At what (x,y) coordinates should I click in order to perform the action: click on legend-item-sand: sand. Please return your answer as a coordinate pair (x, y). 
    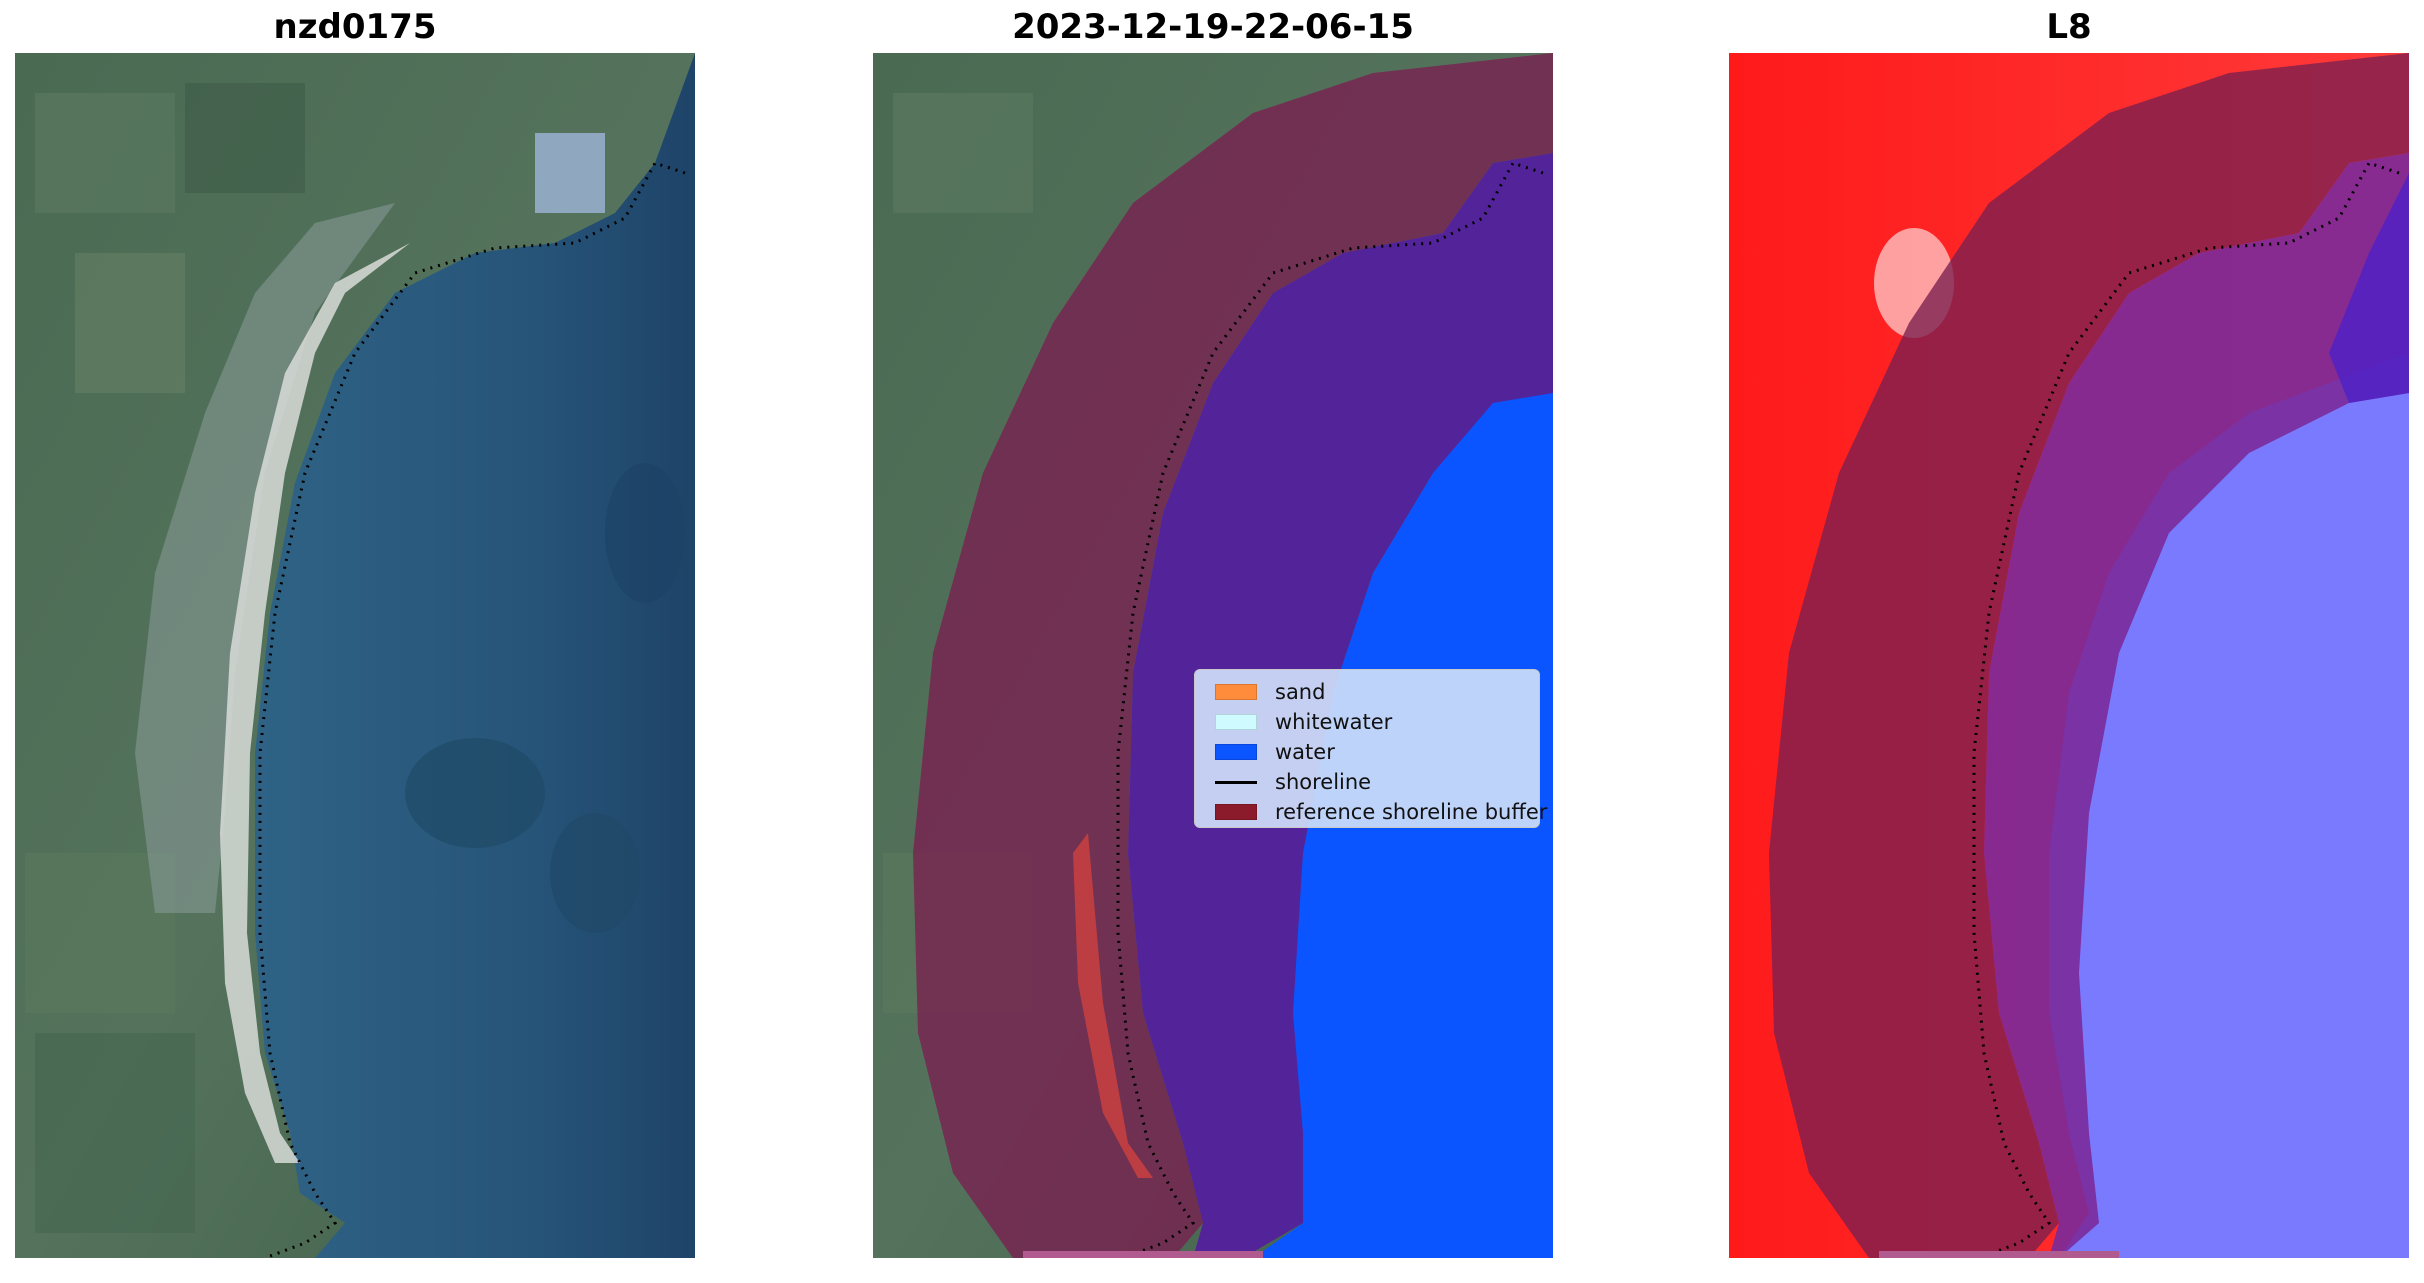
    Looking at the image, I should click on (1367, 692).